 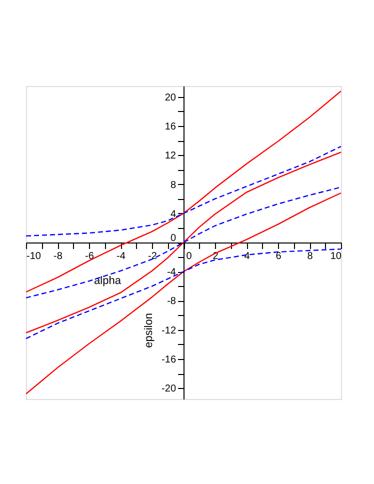 What do you see at coordinates (173, 214) in the screenshot?
I see `y-tick-label: 4` at bounding box center [173, 214].